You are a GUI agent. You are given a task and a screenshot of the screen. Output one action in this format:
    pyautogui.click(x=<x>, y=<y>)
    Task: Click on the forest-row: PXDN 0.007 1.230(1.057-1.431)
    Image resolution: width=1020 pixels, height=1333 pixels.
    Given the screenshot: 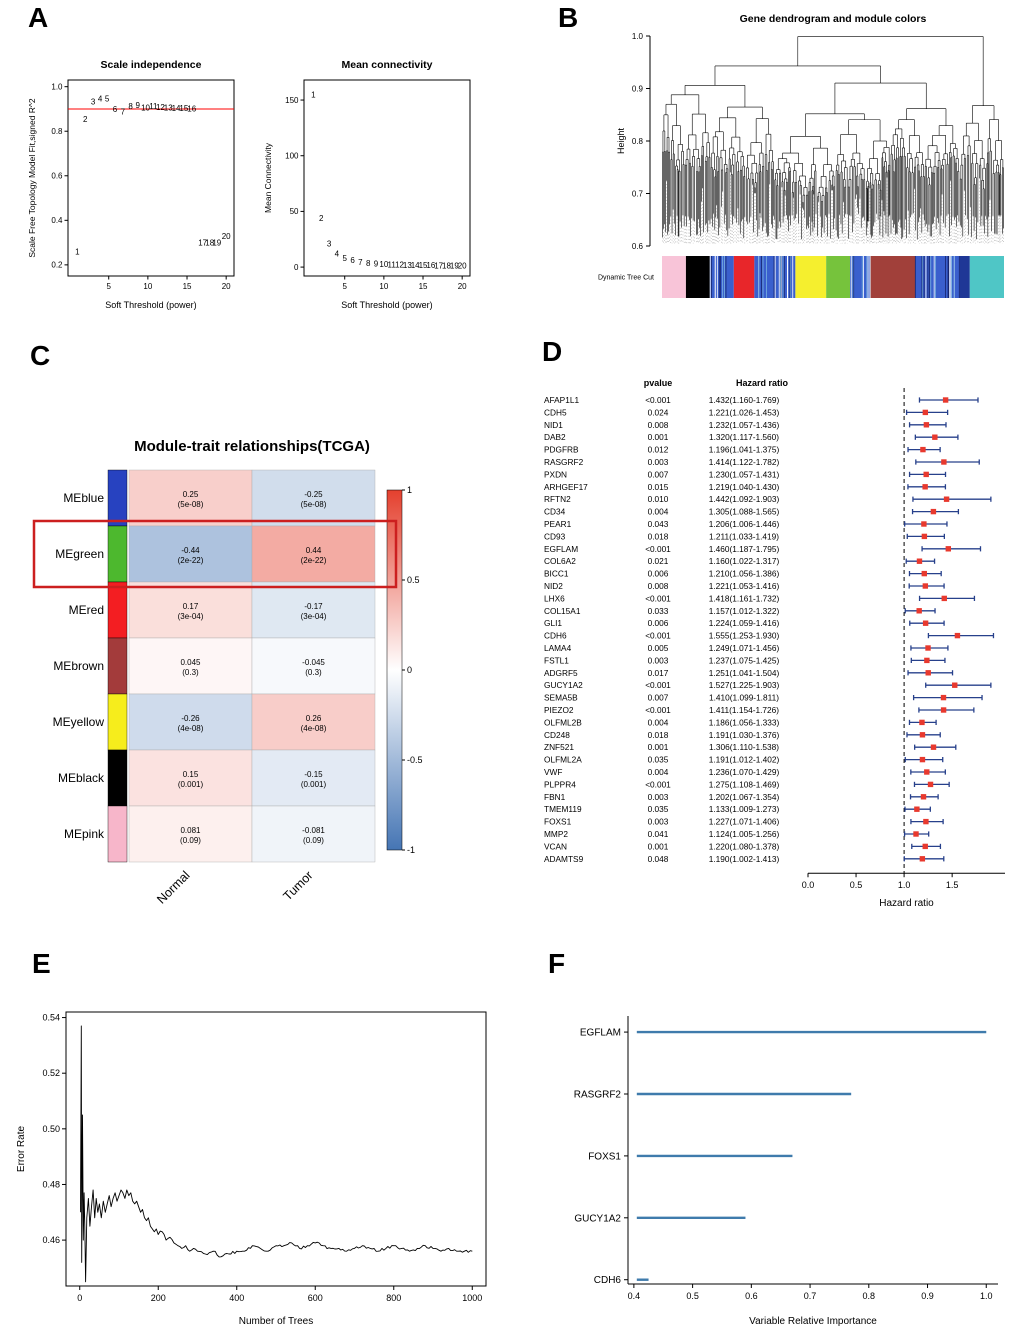 What is the action you would take?
    pyautogui.click(x=745, y=474)
    